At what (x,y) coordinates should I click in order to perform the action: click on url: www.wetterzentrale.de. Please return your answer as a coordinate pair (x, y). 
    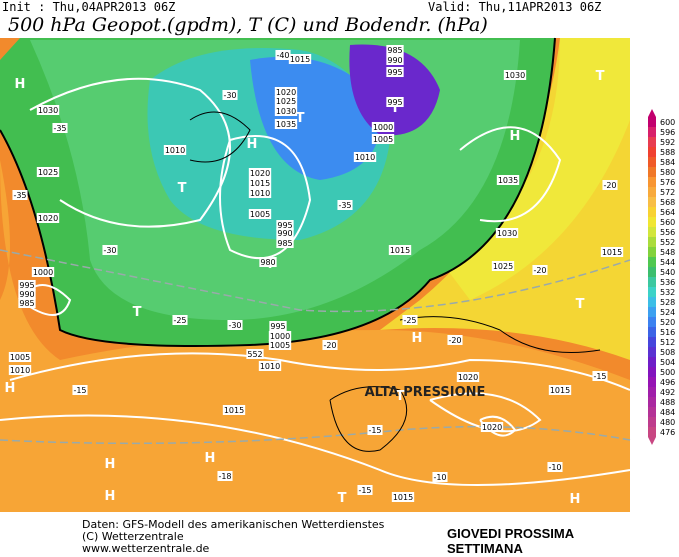
    Looking at the image, I should click on (146, 548).